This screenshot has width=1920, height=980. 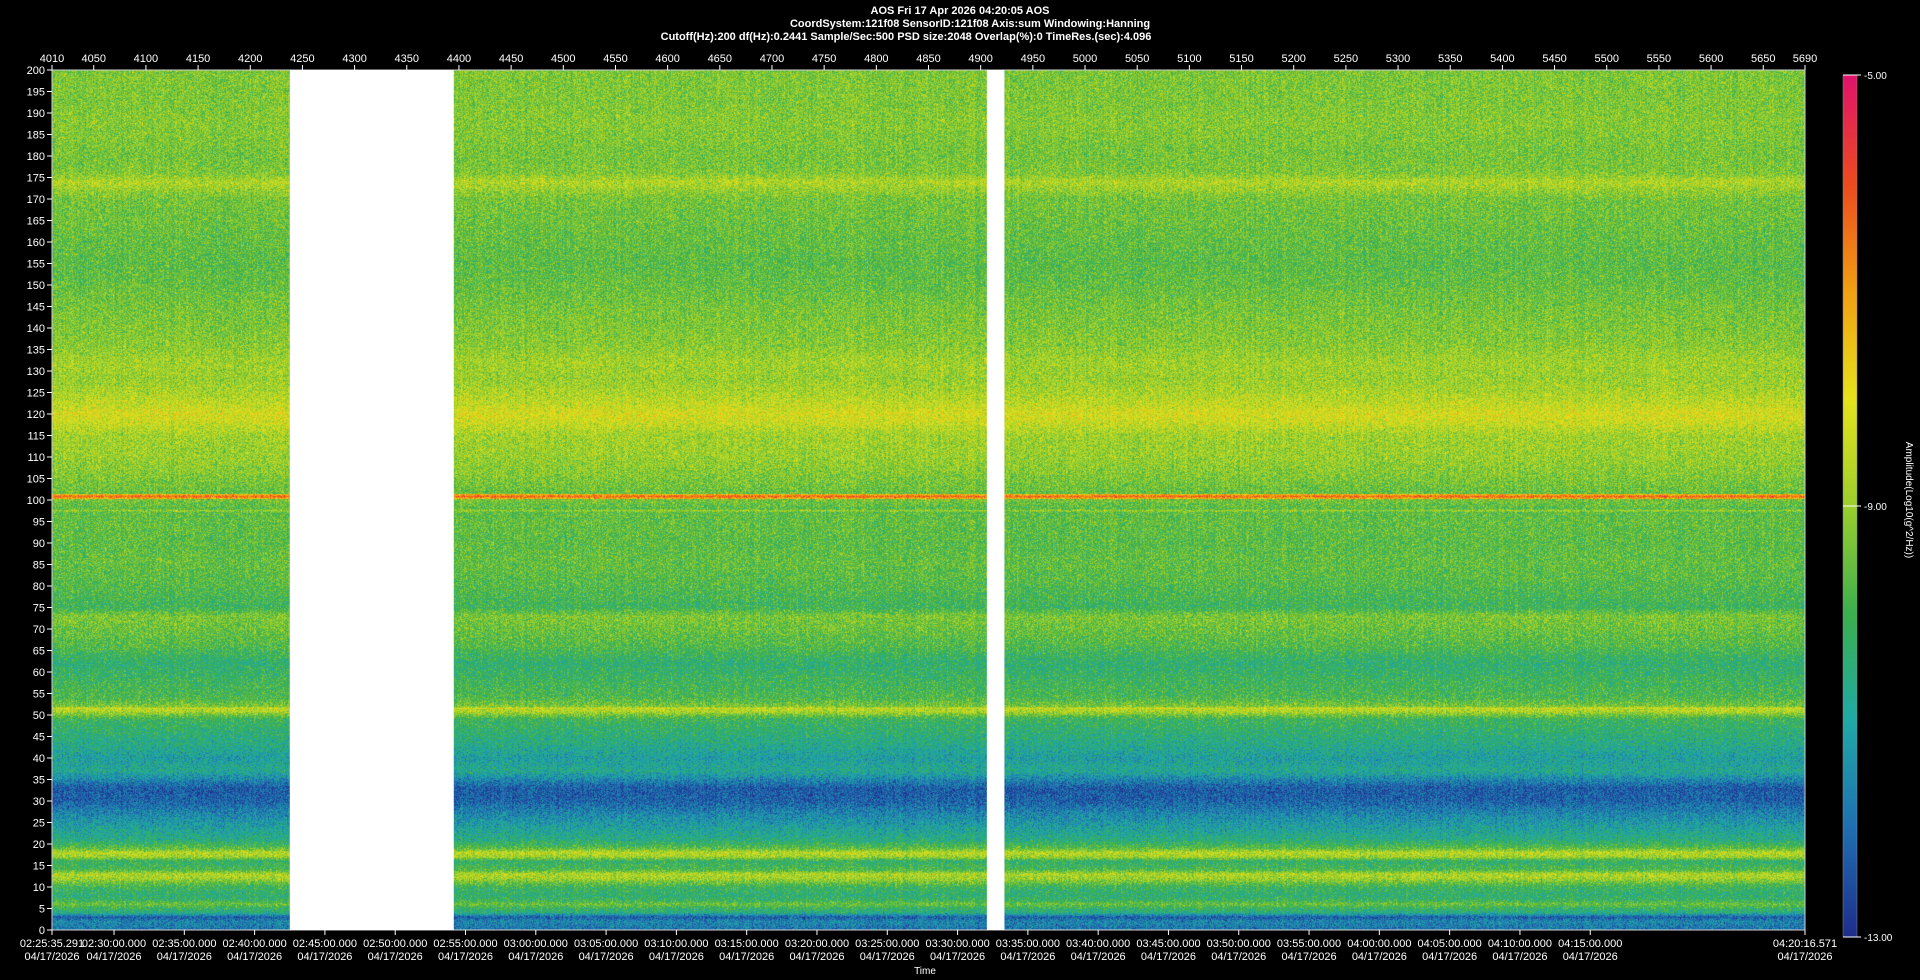 I want to click on x-tick-time-label: 02:55:00.000, so click(x=465, y=944).